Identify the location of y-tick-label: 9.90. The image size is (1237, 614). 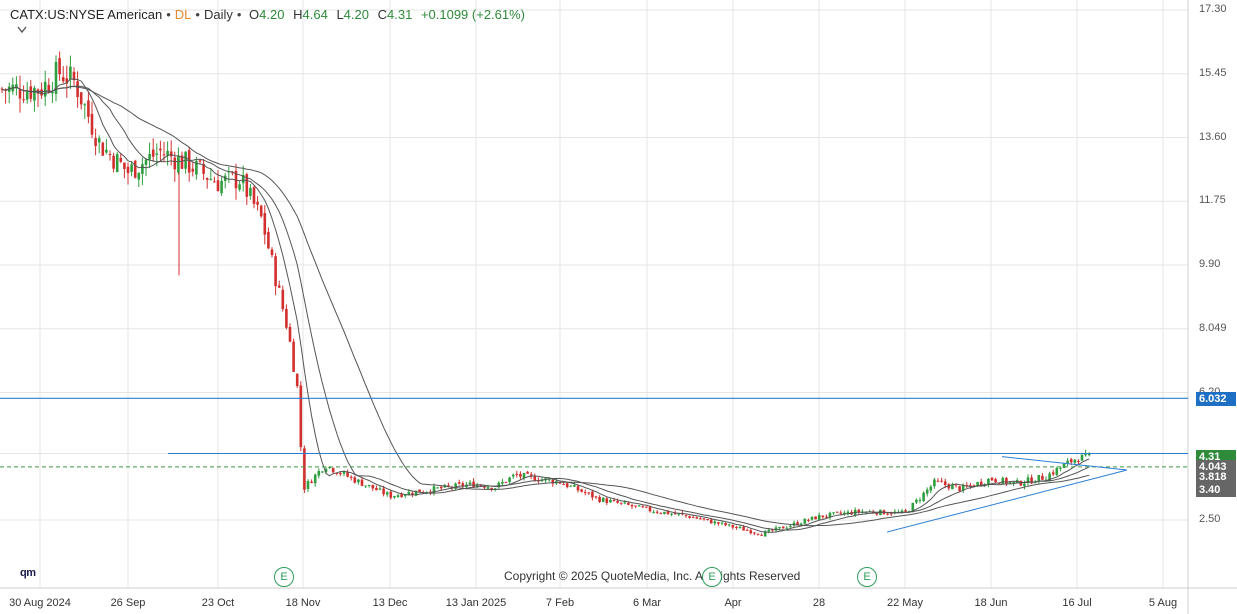
(1210, 264).